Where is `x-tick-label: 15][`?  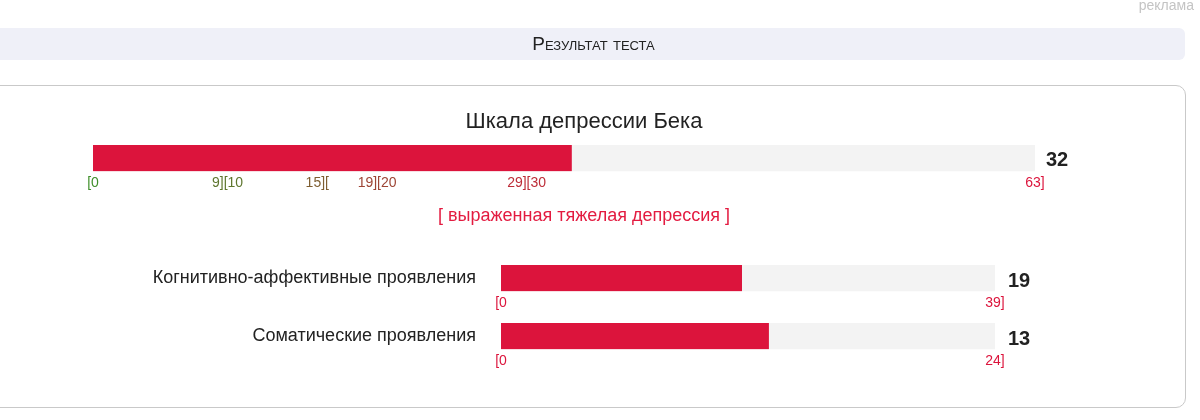
x-tick-label: 15][ is located at coordinates (317, 182).